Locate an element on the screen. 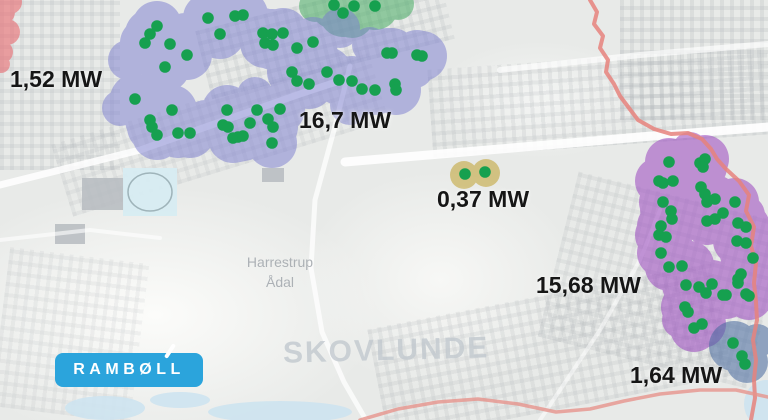 The image size is (768, 420). mw-capacity-label: 1,52 MW is located at coordinates (56, 79).